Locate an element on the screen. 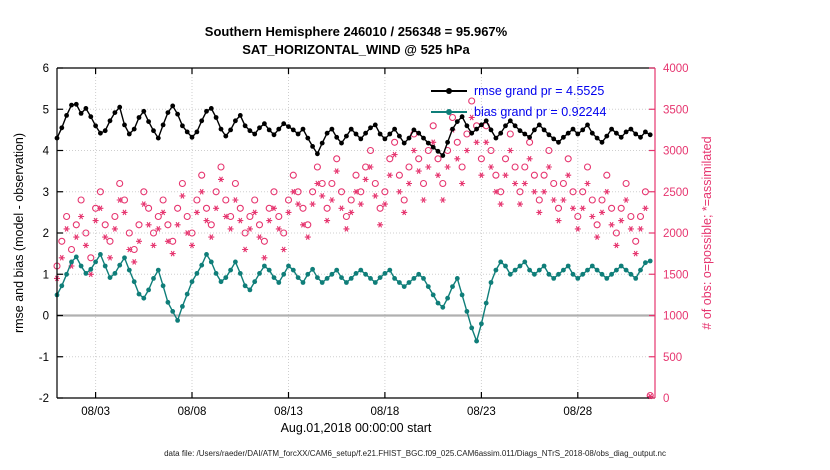 The height and width of the screenshot is (470, 830). bias-series is located at coordinates (353, 298).